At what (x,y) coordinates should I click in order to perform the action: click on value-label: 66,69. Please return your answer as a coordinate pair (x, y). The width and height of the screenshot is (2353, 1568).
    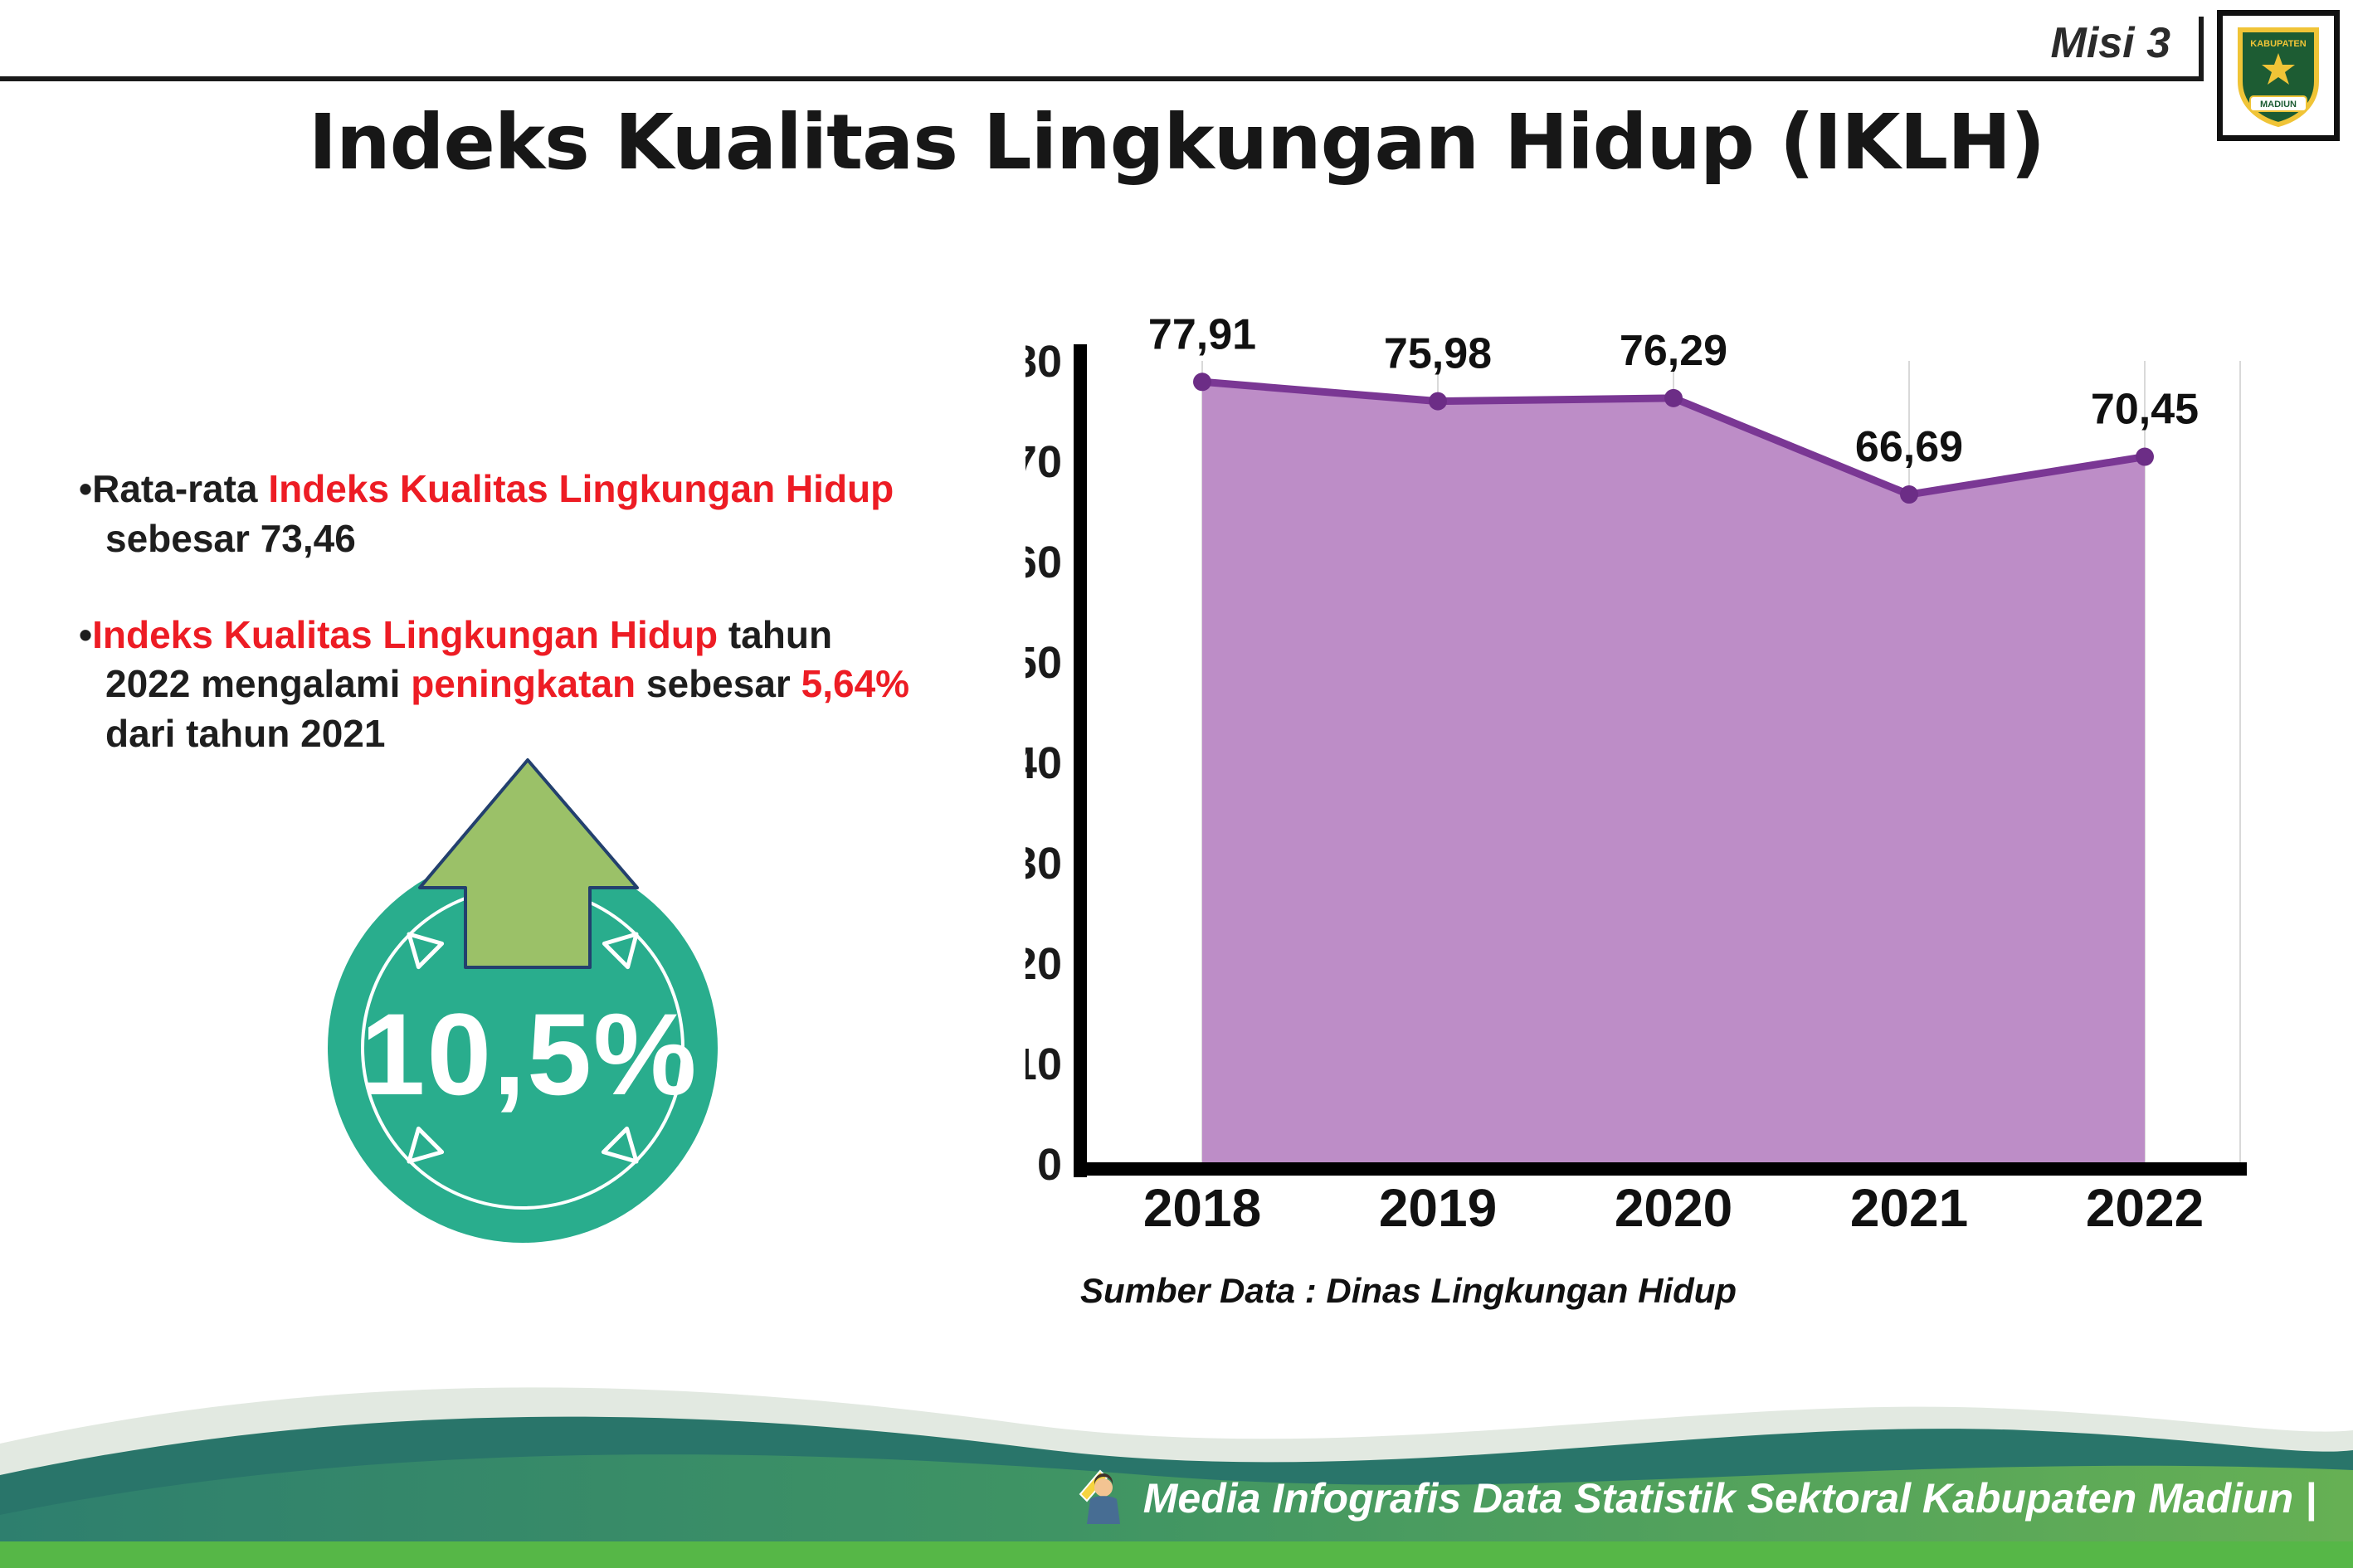
    Looking at the image, I should click on (1909, 447).